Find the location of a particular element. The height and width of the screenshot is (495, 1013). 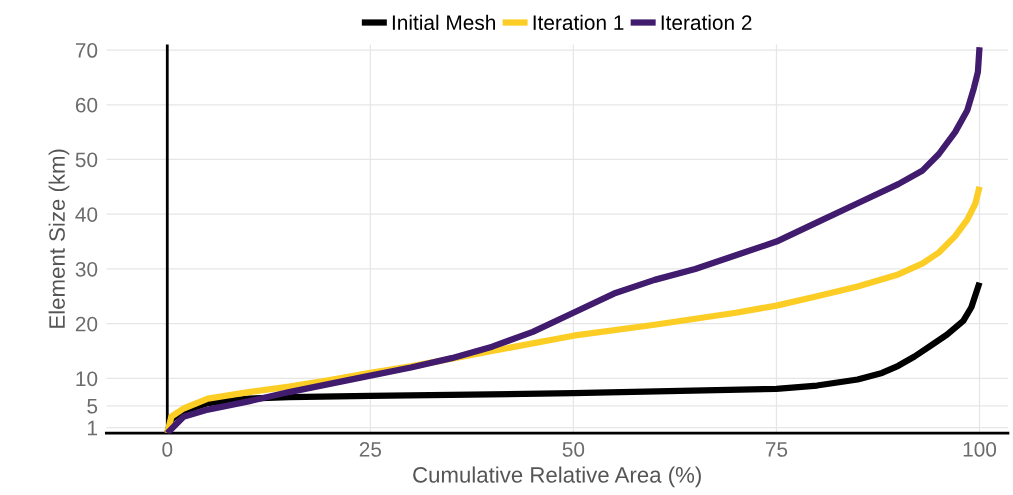

x-tick-label: 0 is located at coordinates (167, 449).